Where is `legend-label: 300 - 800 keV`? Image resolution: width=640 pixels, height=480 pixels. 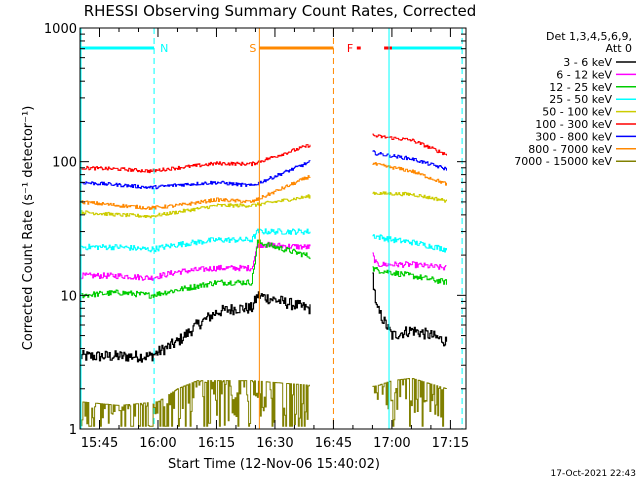
legend-label: 300 - 800 keV is located at coordinates (573, 136).